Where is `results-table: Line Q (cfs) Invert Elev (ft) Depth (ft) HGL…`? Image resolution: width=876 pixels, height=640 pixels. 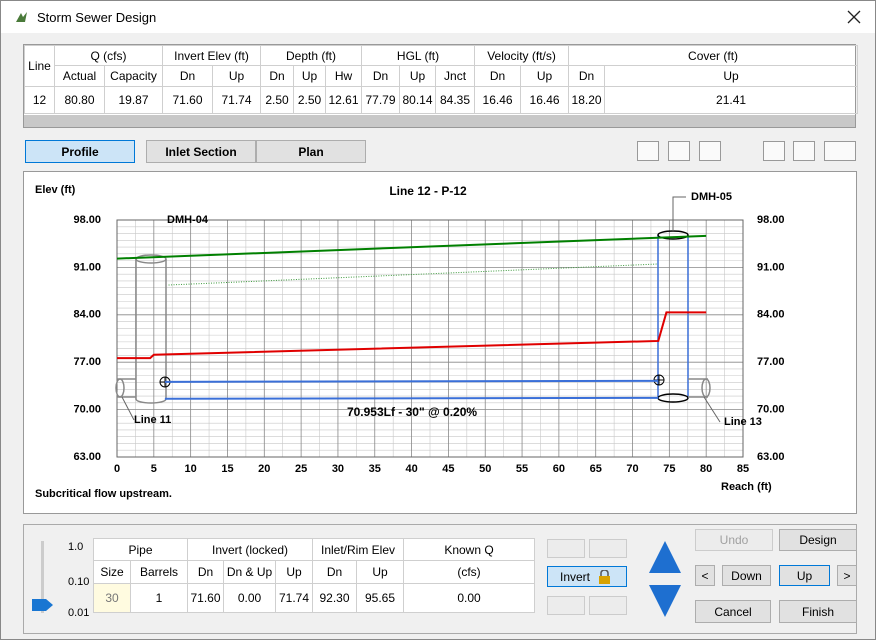 results-table: Line Q (cfs) Invert Elev (ft) Depth (ft) HGL… is located at coordinates (441, 79).